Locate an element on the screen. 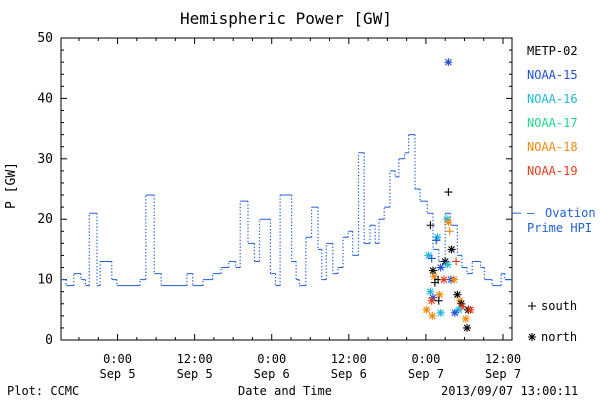 This screenshot has height=400, width=600. north-marker-legend-label: north is located at coordinates (559, 337).